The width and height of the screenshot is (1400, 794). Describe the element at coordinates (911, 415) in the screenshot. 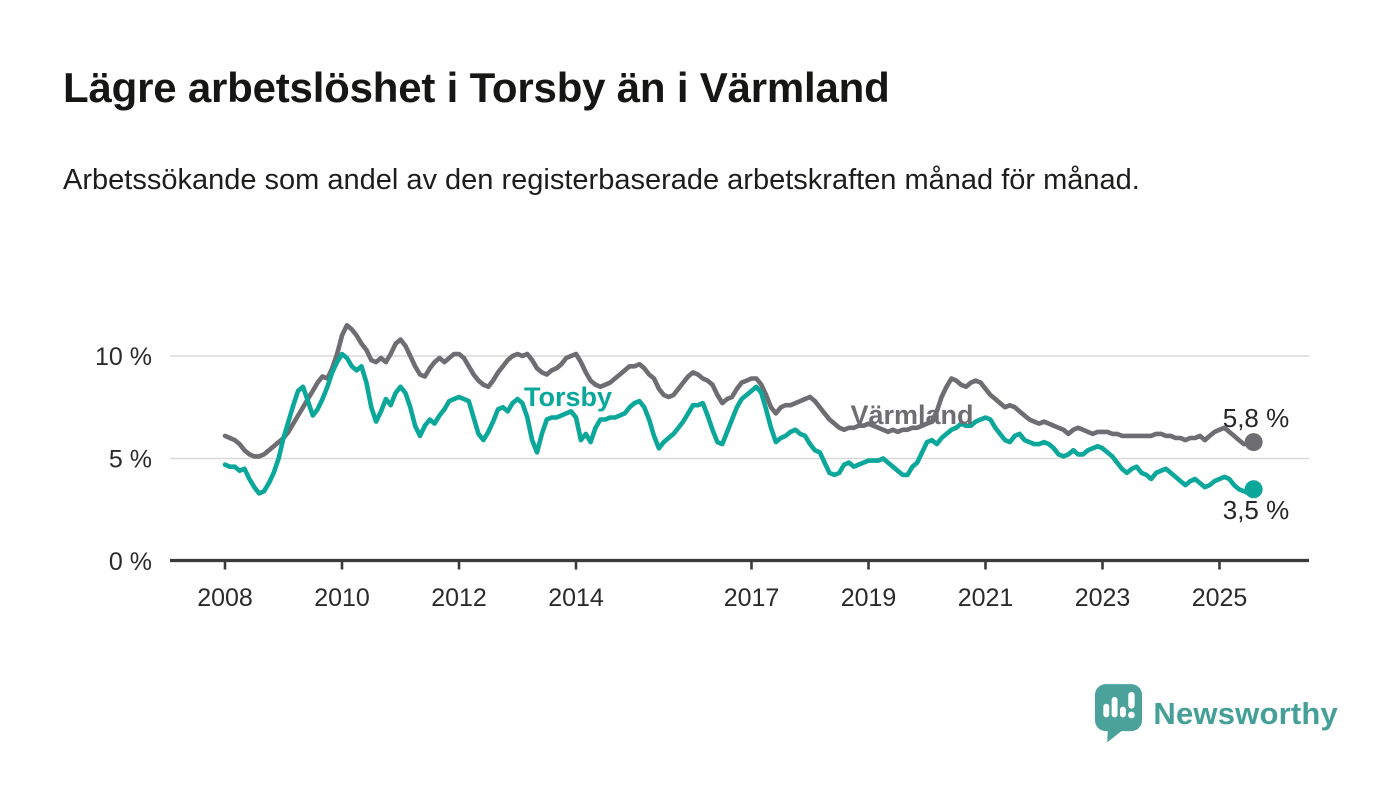

I see `varmland-series-label: Värmland` at that location.